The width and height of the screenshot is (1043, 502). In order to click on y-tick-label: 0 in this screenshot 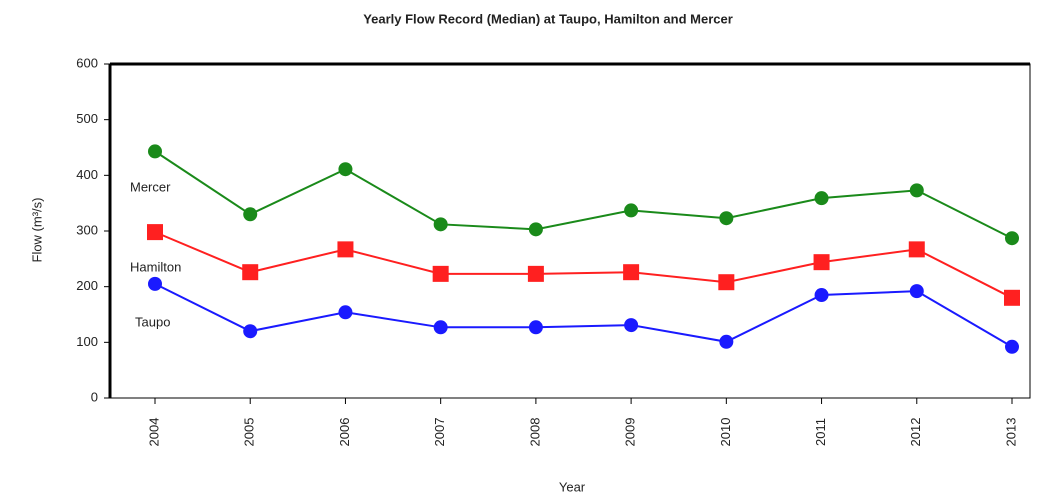, I will do `click(94, 396)`.